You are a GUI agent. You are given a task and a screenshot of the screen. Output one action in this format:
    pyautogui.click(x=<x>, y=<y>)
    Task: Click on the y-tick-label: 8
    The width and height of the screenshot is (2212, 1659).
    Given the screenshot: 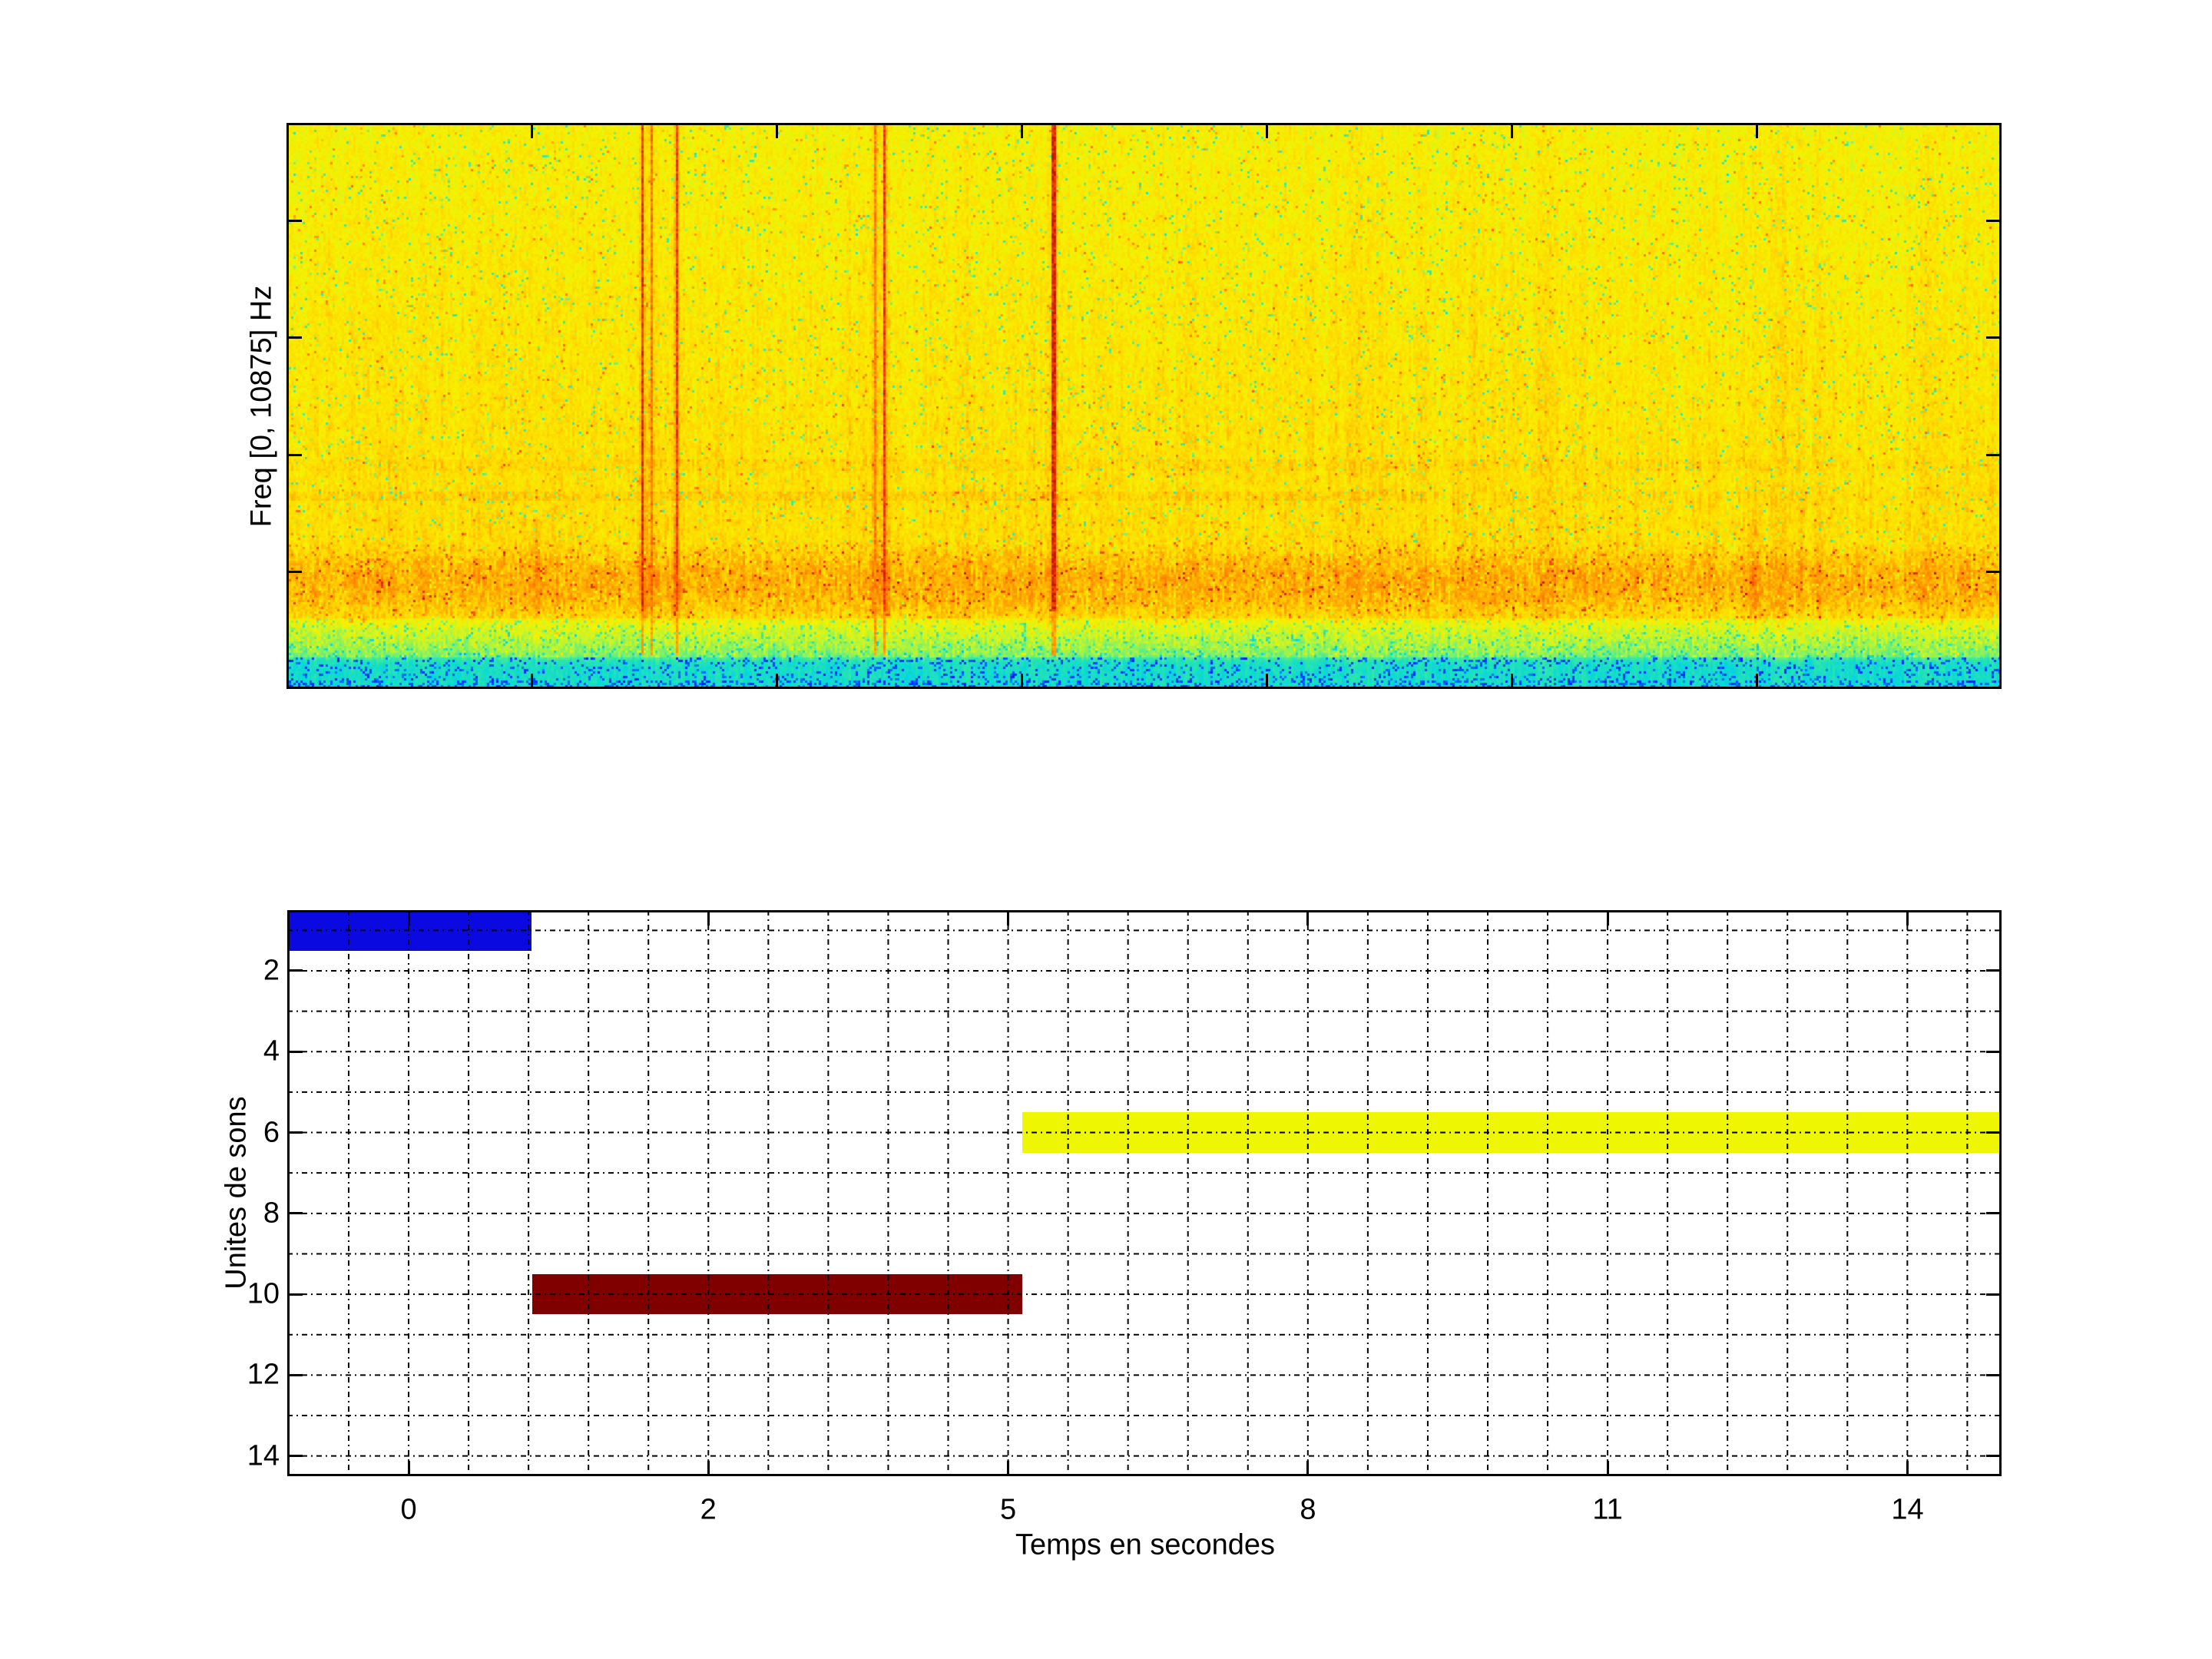 What is the action you would take?
    pyautogui.click(x=272, y=1214)
    